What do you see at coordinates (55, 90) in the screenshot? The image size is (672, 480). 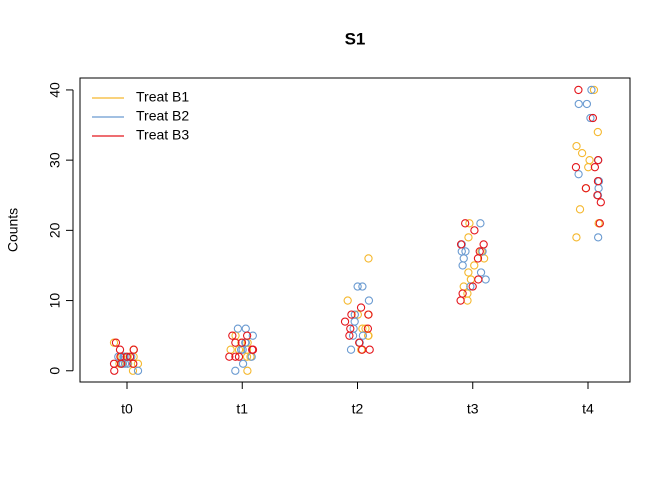 I see `y-tick-label: 40` at bounding box center [55, 90].